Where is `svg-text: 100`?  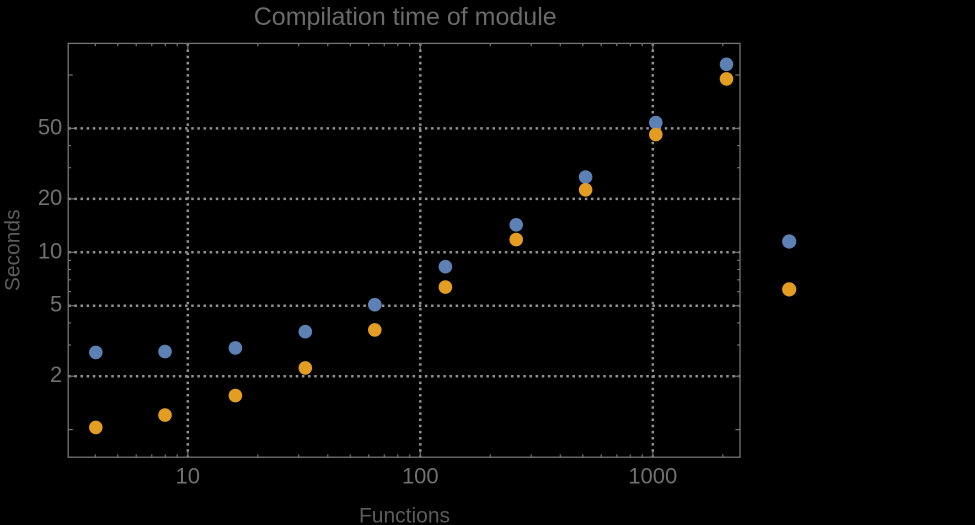 svg-text: 100 is located at coordinates (420, 476).